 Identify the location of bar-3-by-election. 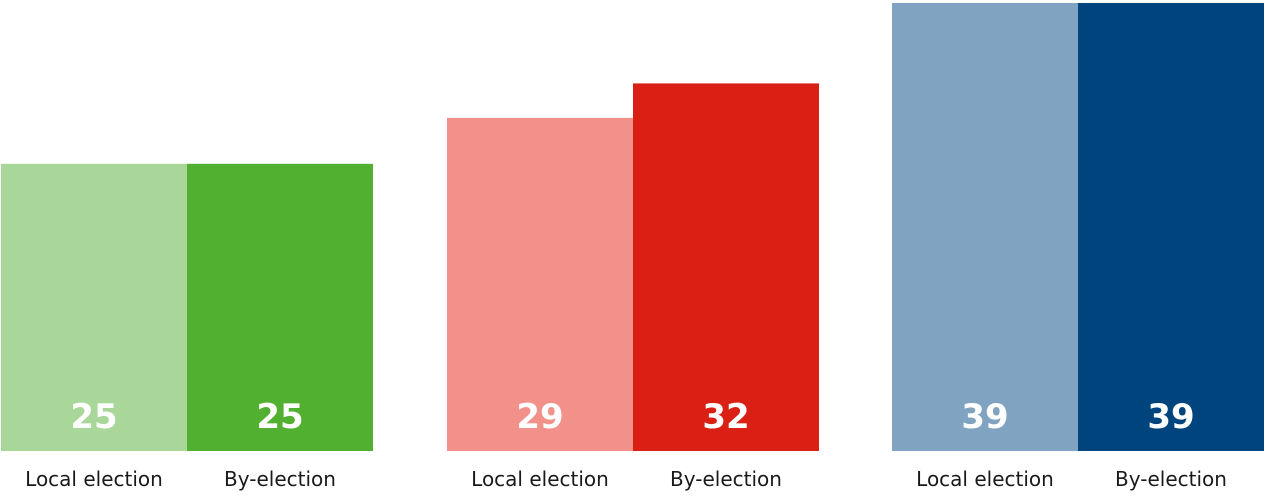
(1171, 227).